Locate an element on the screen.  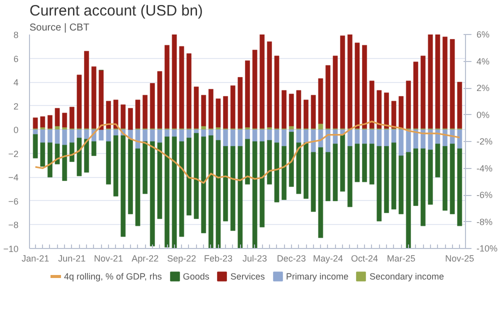
x-tick-label: Feb-23 is located at coordinates (218, 259).